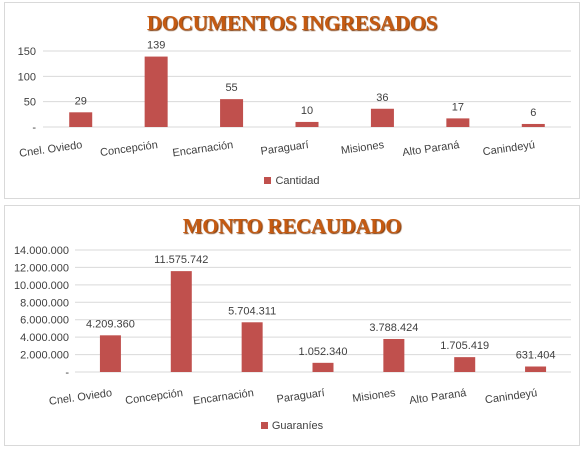 The height and width of the screenshot is (449, 585). Describe the element at coordinates (292, 226) in the screenshot. I see `chart-title: MONTO RECAUDADO` at that location.